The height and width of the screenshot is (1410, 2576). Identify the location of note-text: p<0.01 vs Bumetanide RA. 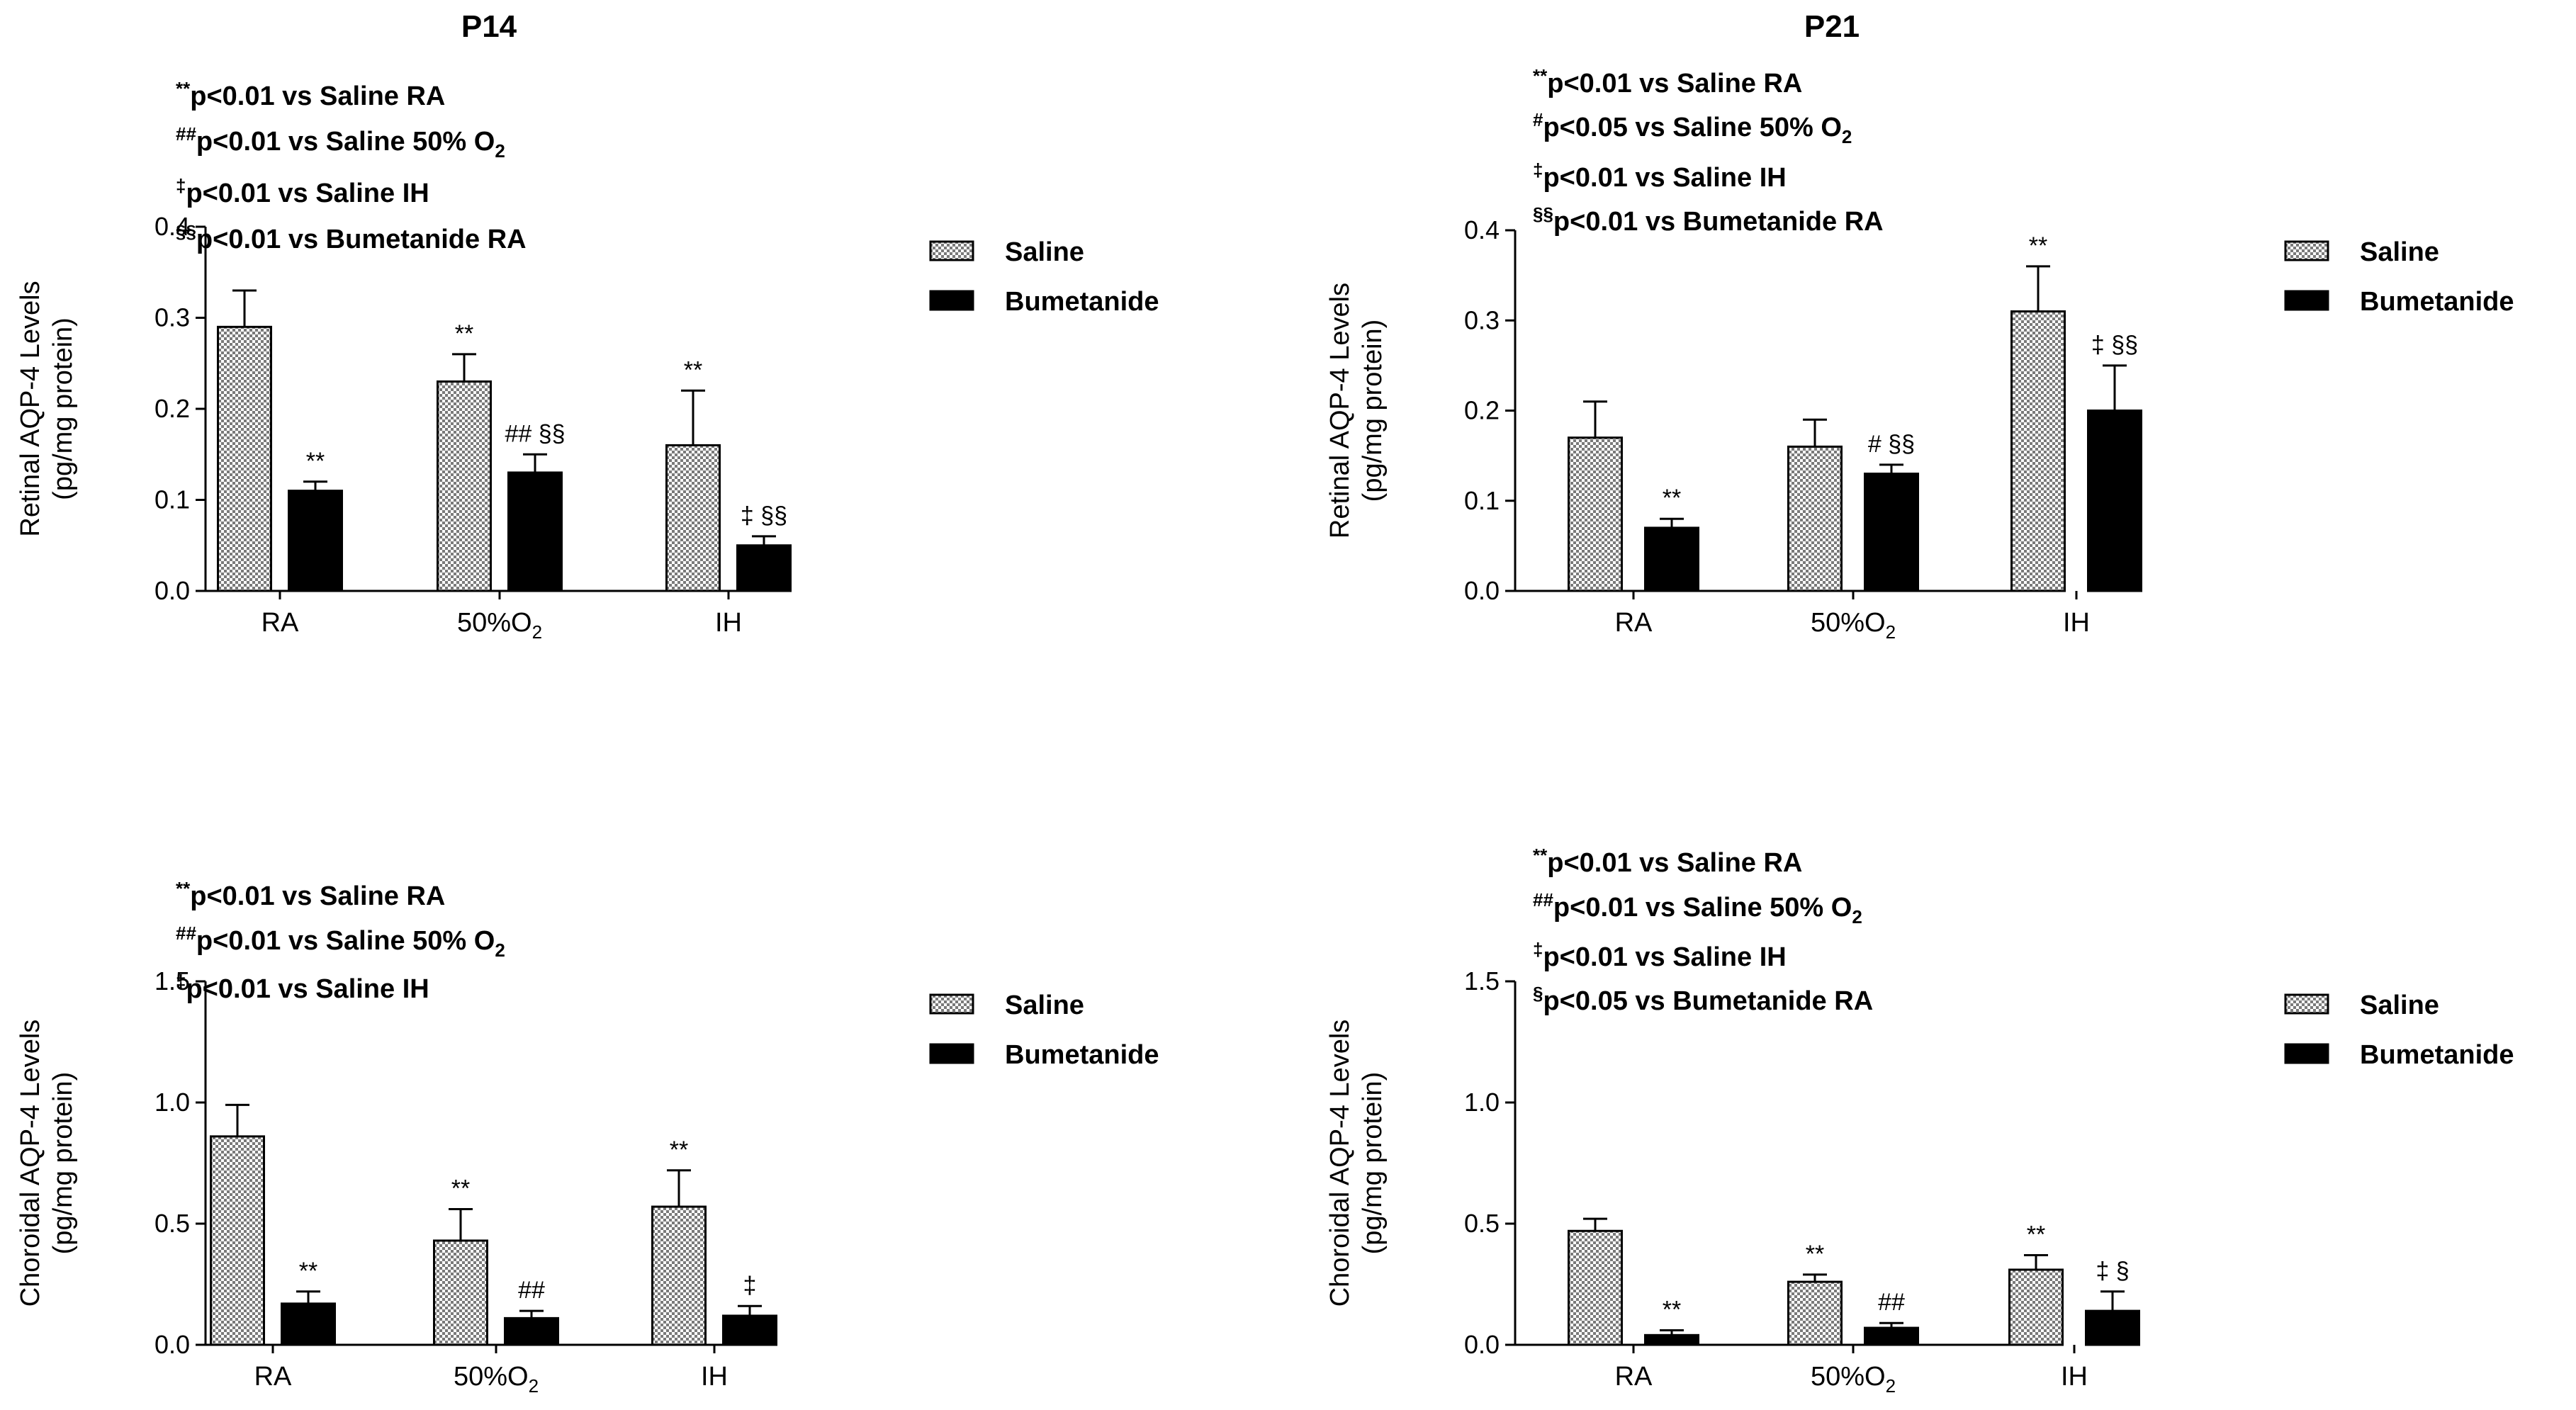
(361, 239).